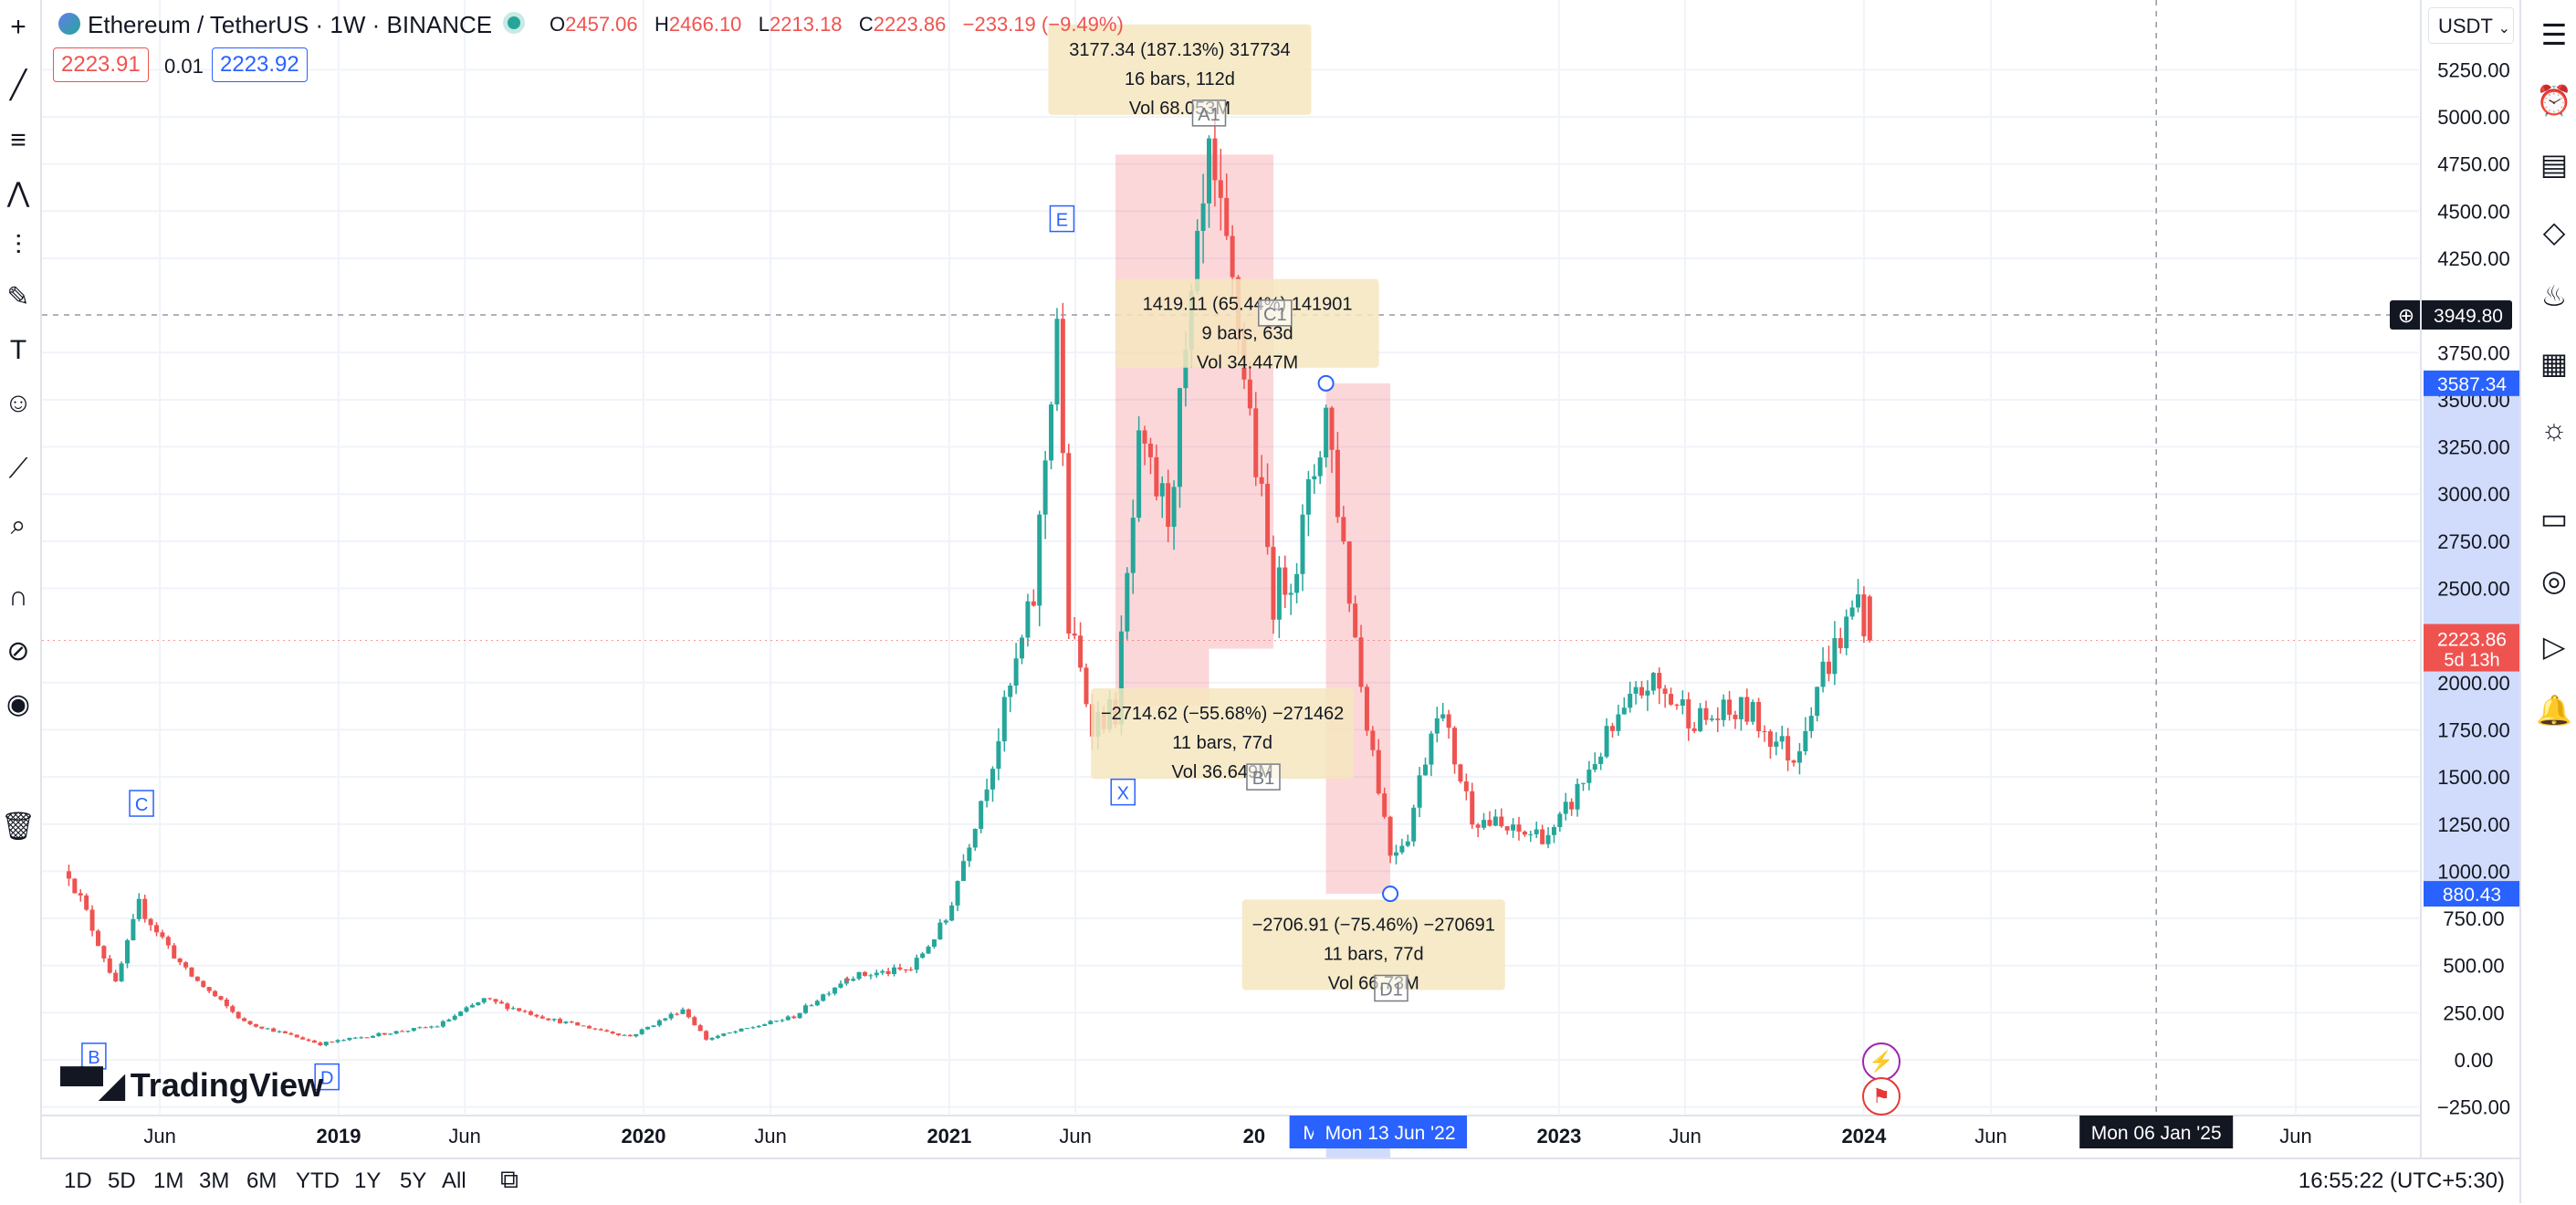 This screenshot has width=2576, height=1205. Describe the element at coordinates (214, 1180) in the screenshot. I see `timeframe-3m: 3M` at that location.